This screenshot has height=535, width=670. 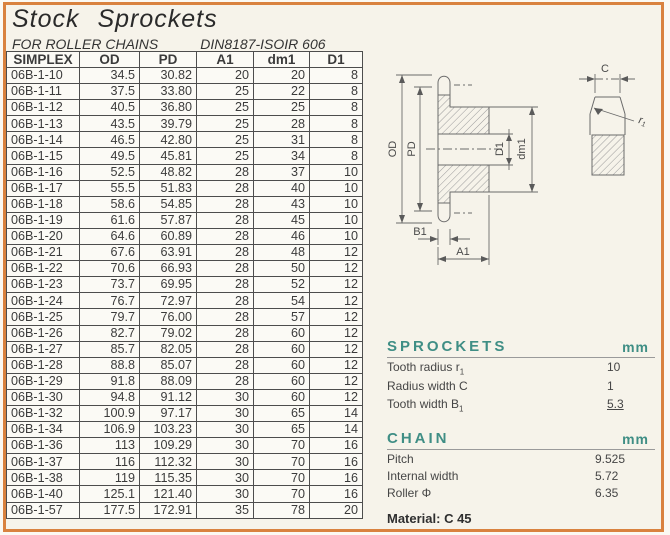 What do you see at coordinates (281, 301) in the screenshot?
I see `value-cell: 54` at bounding box center [281, 301].